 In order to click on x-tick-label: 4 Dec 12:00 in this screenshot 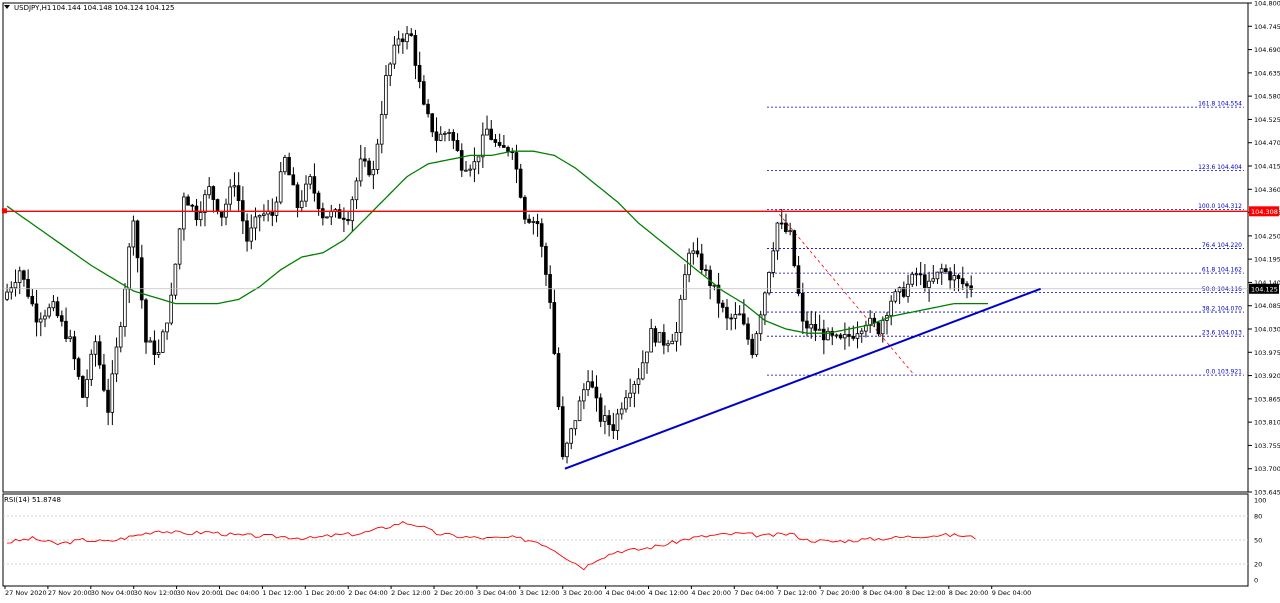, I will do `click(669, 593)`.